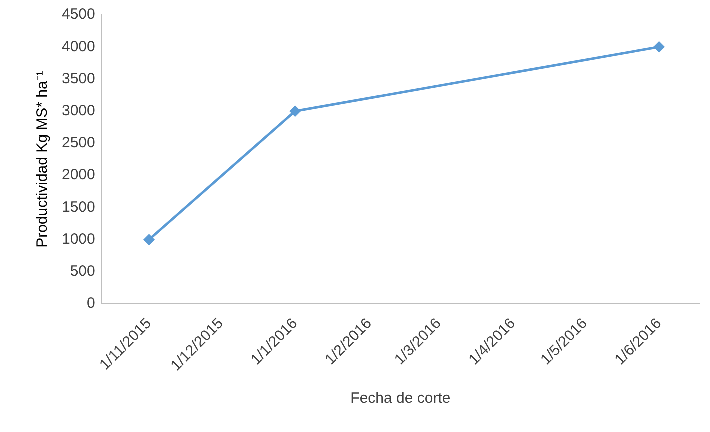 The image size is (710, 432). I want to click on y-tick-label: 3000, so click(79, 111).